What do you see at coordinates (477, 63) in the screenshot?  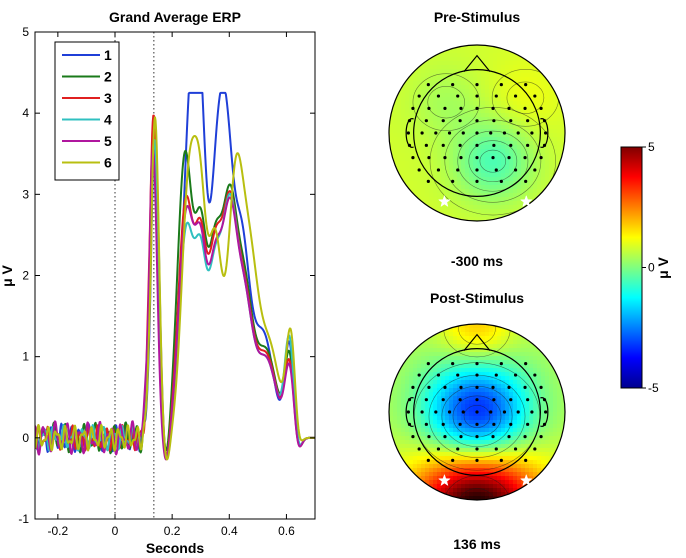 I see `nose-icon` at bounding box center [477, 63].